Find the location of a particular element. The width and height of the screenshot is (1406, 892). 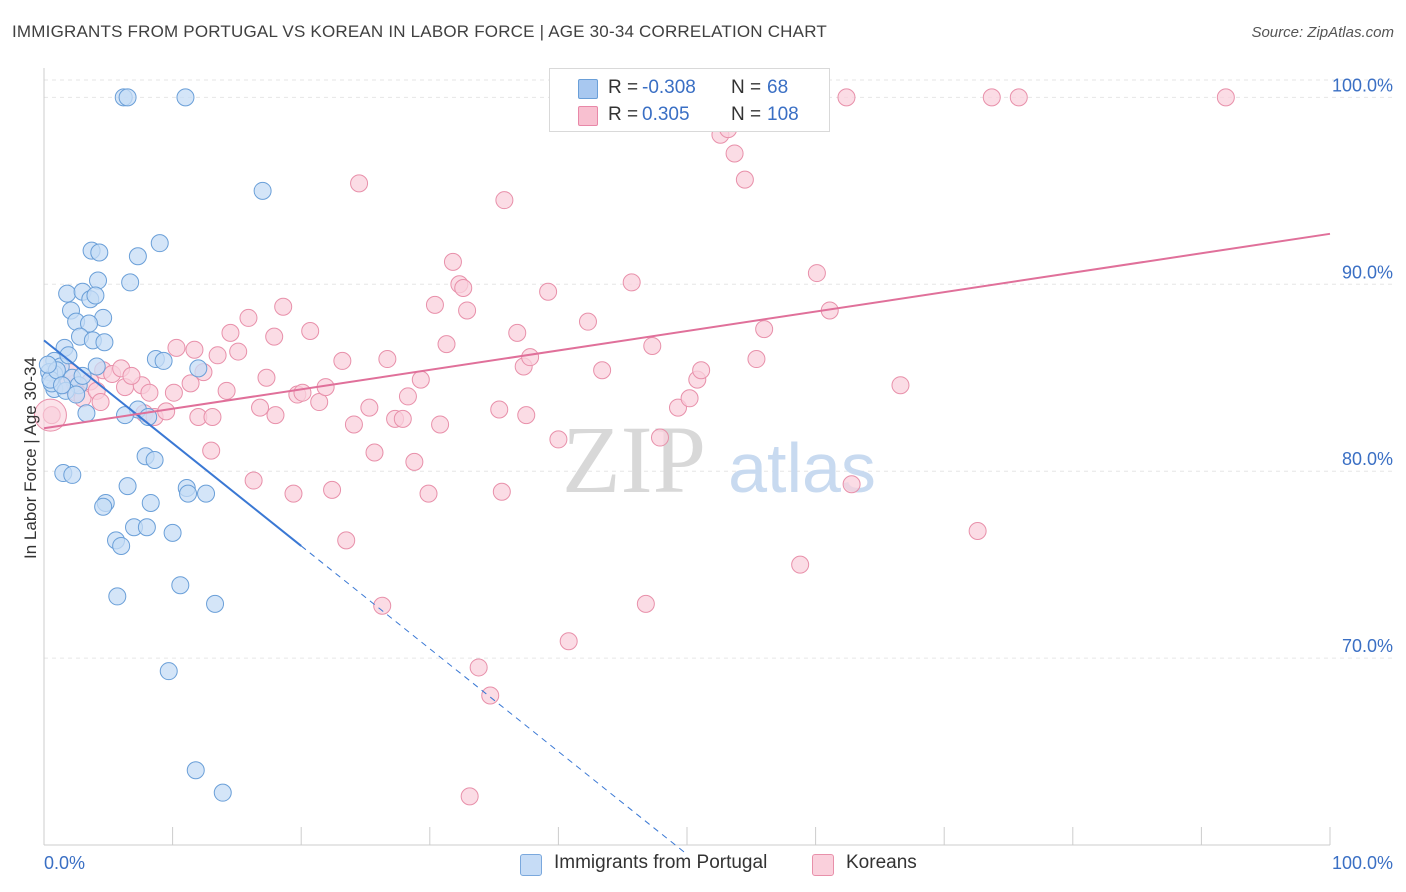

legend-label-portugal: Immigrants from Portugal is located at coordinates (661, 862).